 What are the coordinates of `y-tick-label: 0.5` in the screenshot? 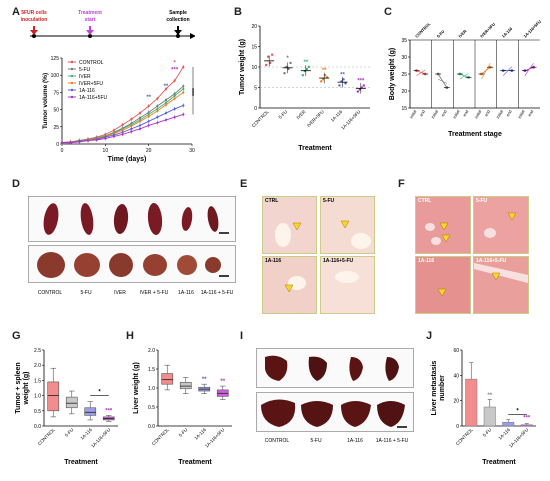 It's located at (151, 408).